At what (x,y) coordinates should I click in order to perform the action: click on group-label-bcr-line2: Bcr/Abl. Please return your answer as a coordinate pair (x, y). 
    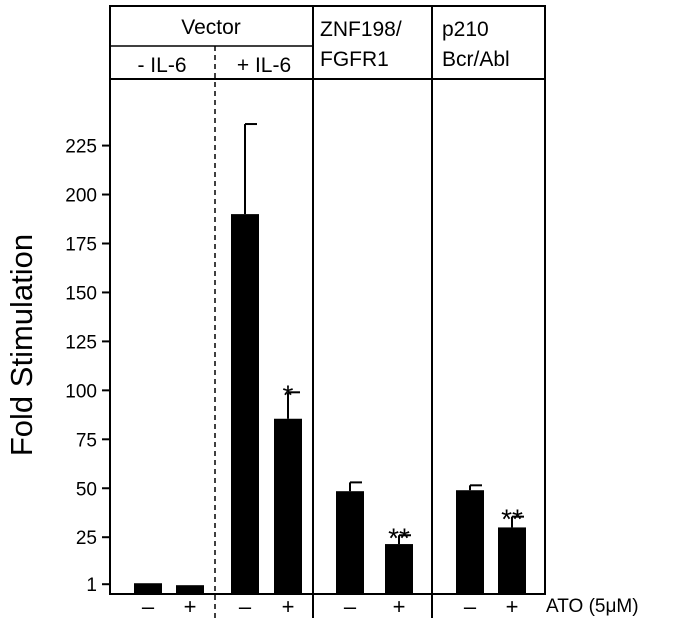
    Looking at the image, I should click on (476, 59).